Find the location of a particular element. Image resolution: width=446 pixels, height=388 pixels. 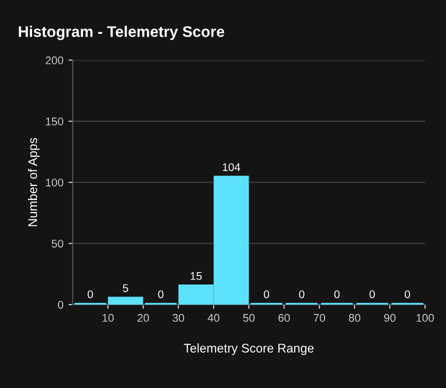

data-label: 104 is located at coordinates (231, 167).